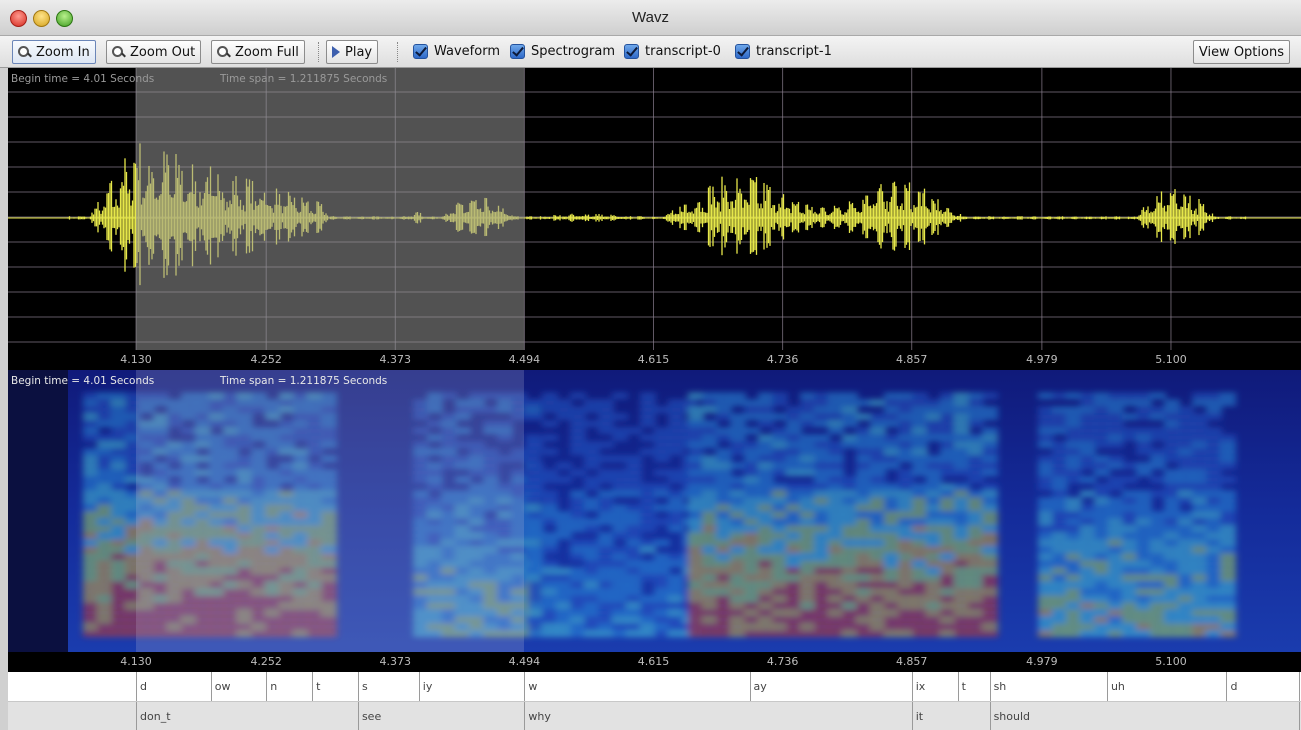 This screenshot has height=730, width=1301. What do you see at coordinates (467, 51) in the screenshot?
I see `waveform-checkbox-label: Waveform` at bounding box center [467, 51].